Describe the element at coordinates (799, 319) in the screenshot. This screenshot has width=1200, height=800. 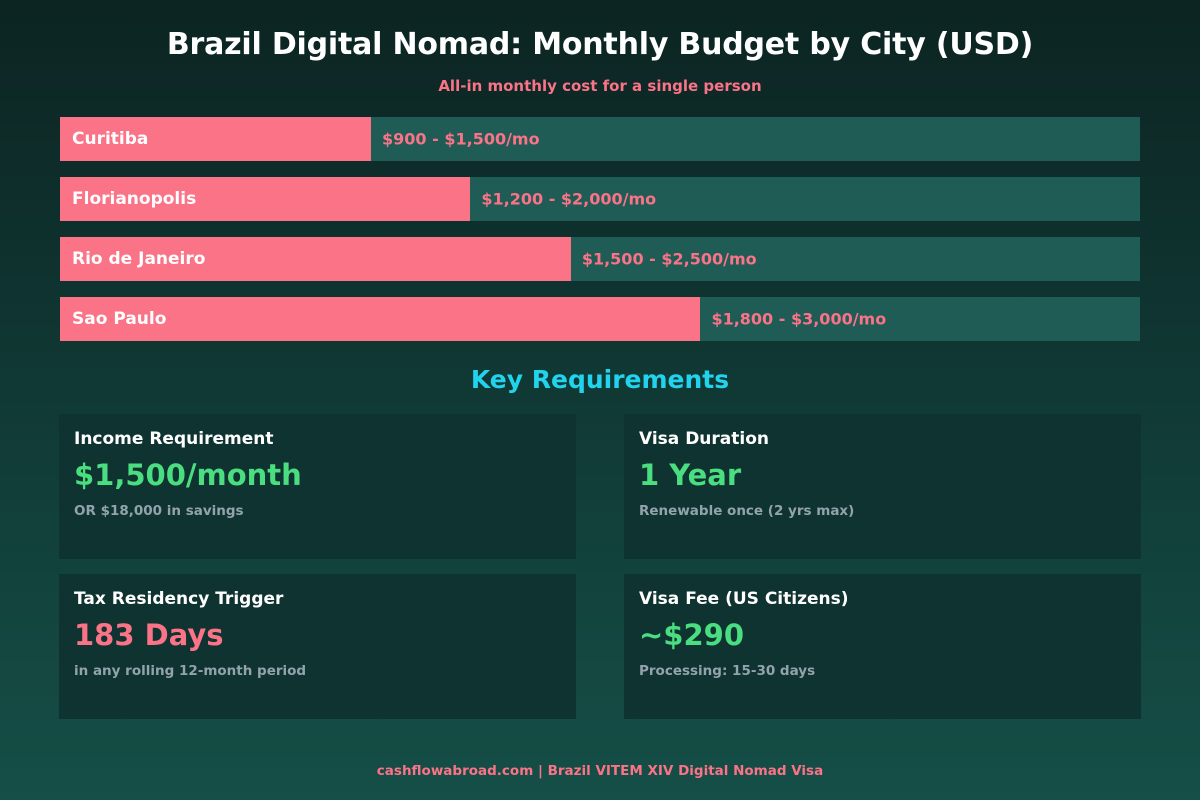
I see `bar-value-label: $1,800 - $3,000/mo` at that location.